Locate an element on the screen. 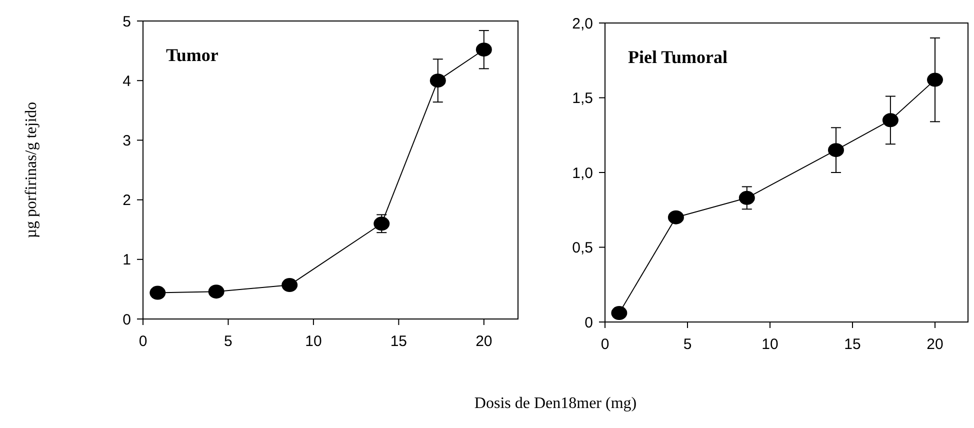  y-tick-label: 1 is located at coordinates (126, 260).